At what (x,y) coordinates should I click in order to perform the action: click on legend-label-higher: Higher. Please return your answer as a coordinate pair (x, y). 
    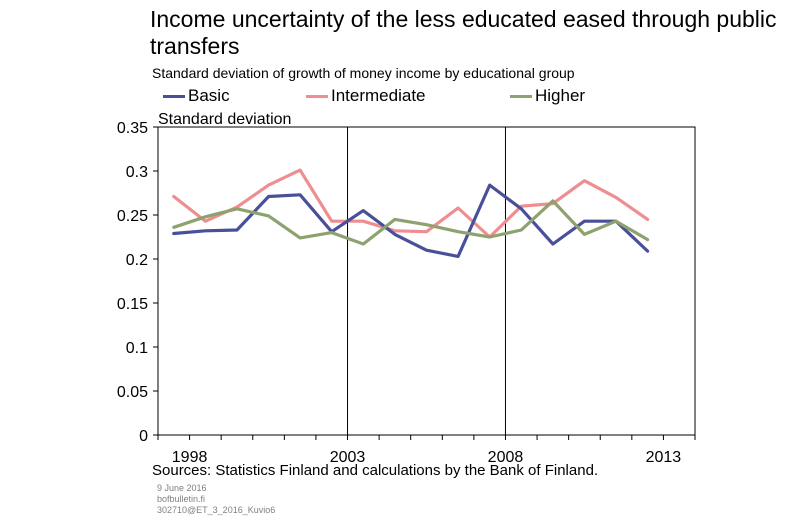
    Looking at the image, I should click on (560, 95).